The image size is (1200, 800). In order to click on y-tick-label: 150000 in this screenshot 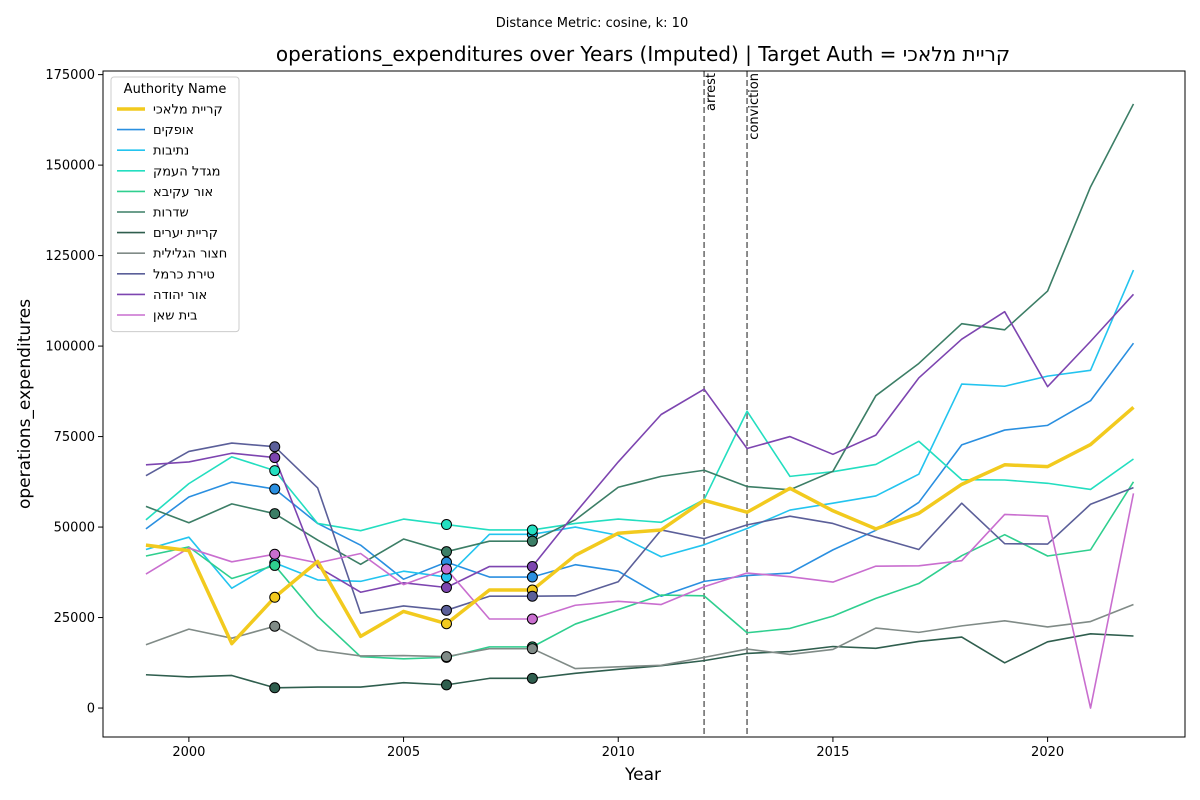, I will do `click(70, 166)`.